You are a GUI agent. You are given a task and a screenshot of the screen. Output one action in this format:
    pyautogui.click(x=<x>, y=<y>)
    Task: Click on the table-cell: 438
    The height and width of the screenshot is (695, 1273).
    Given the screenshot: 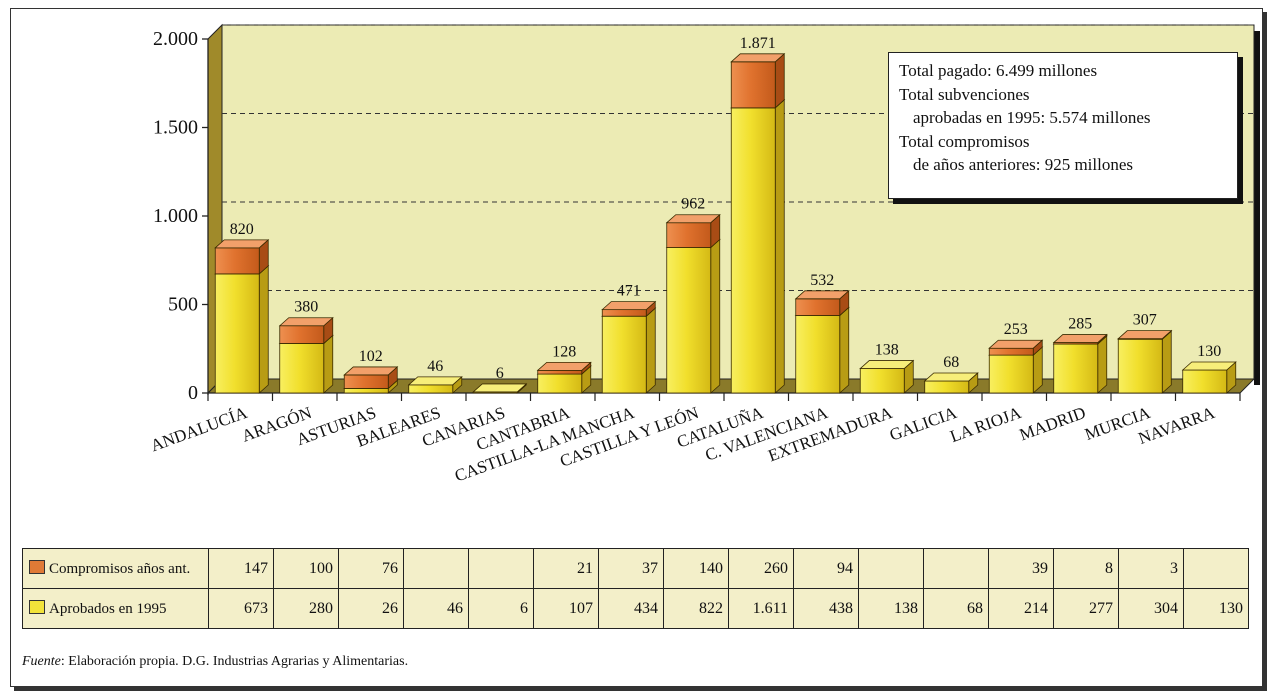 What is the action you would take?
    pyautogui.click(x=826, y=608)
    